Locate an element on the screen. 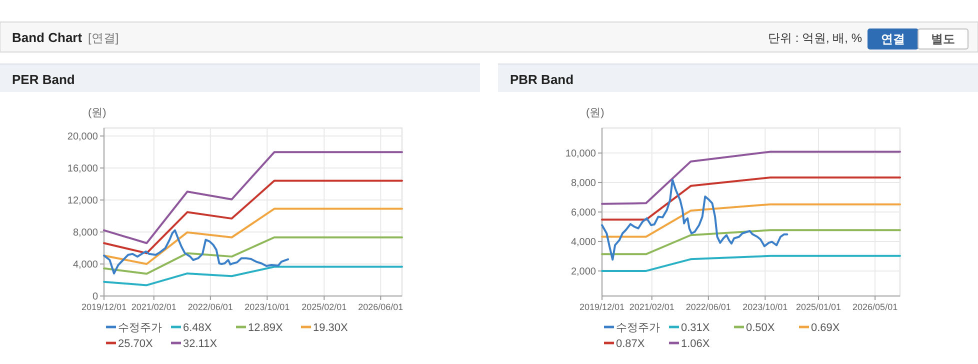  legend-label: 0.69X is located at coordinates (825, 328).